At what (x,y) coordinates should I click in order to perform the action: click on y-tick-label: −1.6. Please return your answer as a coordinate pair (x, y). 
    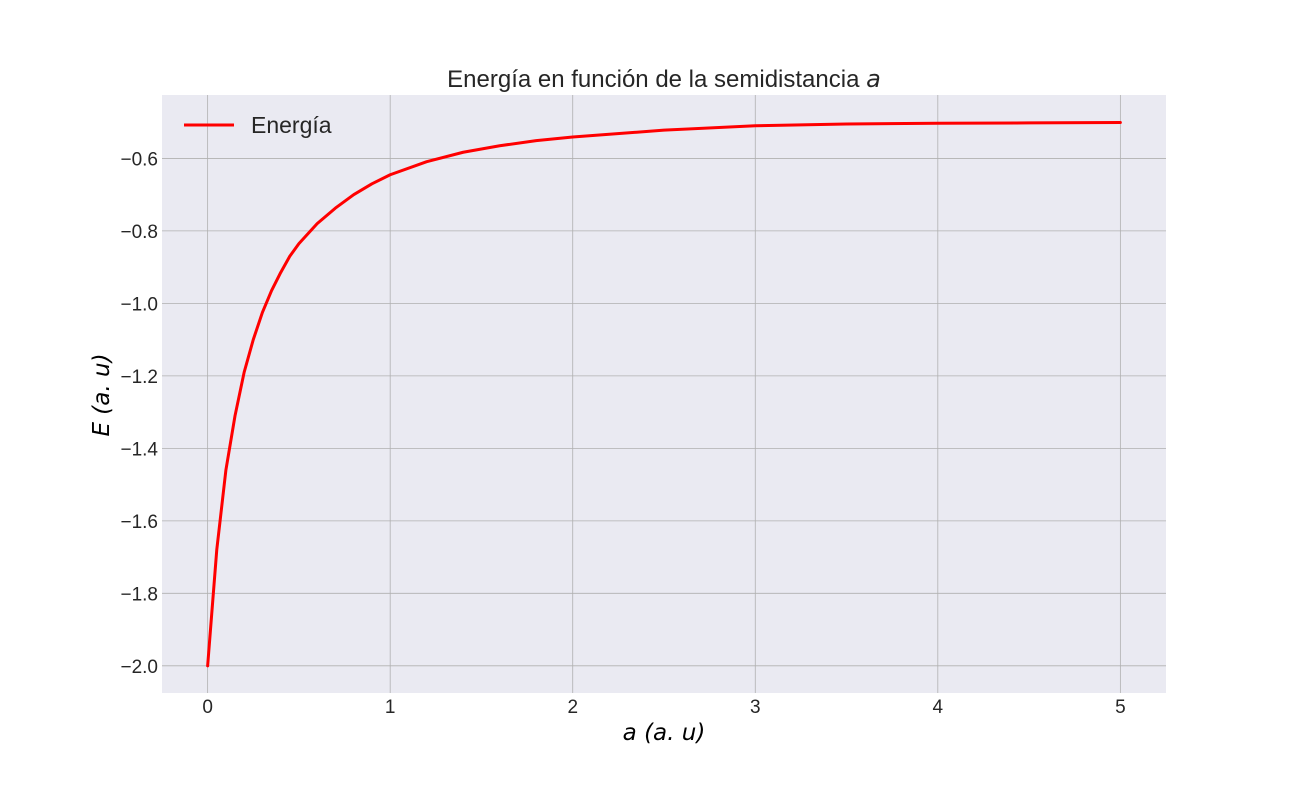
    Looking at the image, I should click on (139, 522).